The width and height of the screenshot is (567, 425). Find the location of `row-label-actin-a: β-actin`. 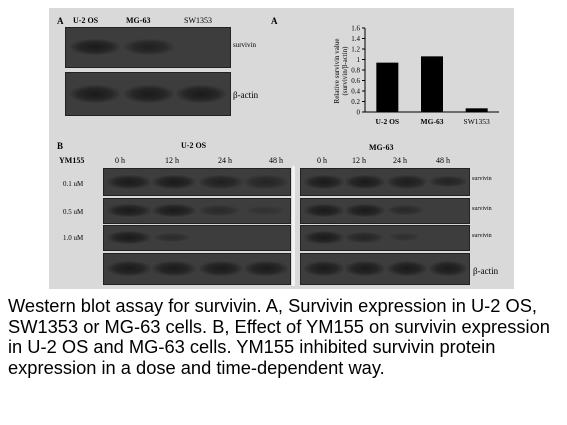

row-label-actin-a: β-actin is located at coordinates (246, 95).